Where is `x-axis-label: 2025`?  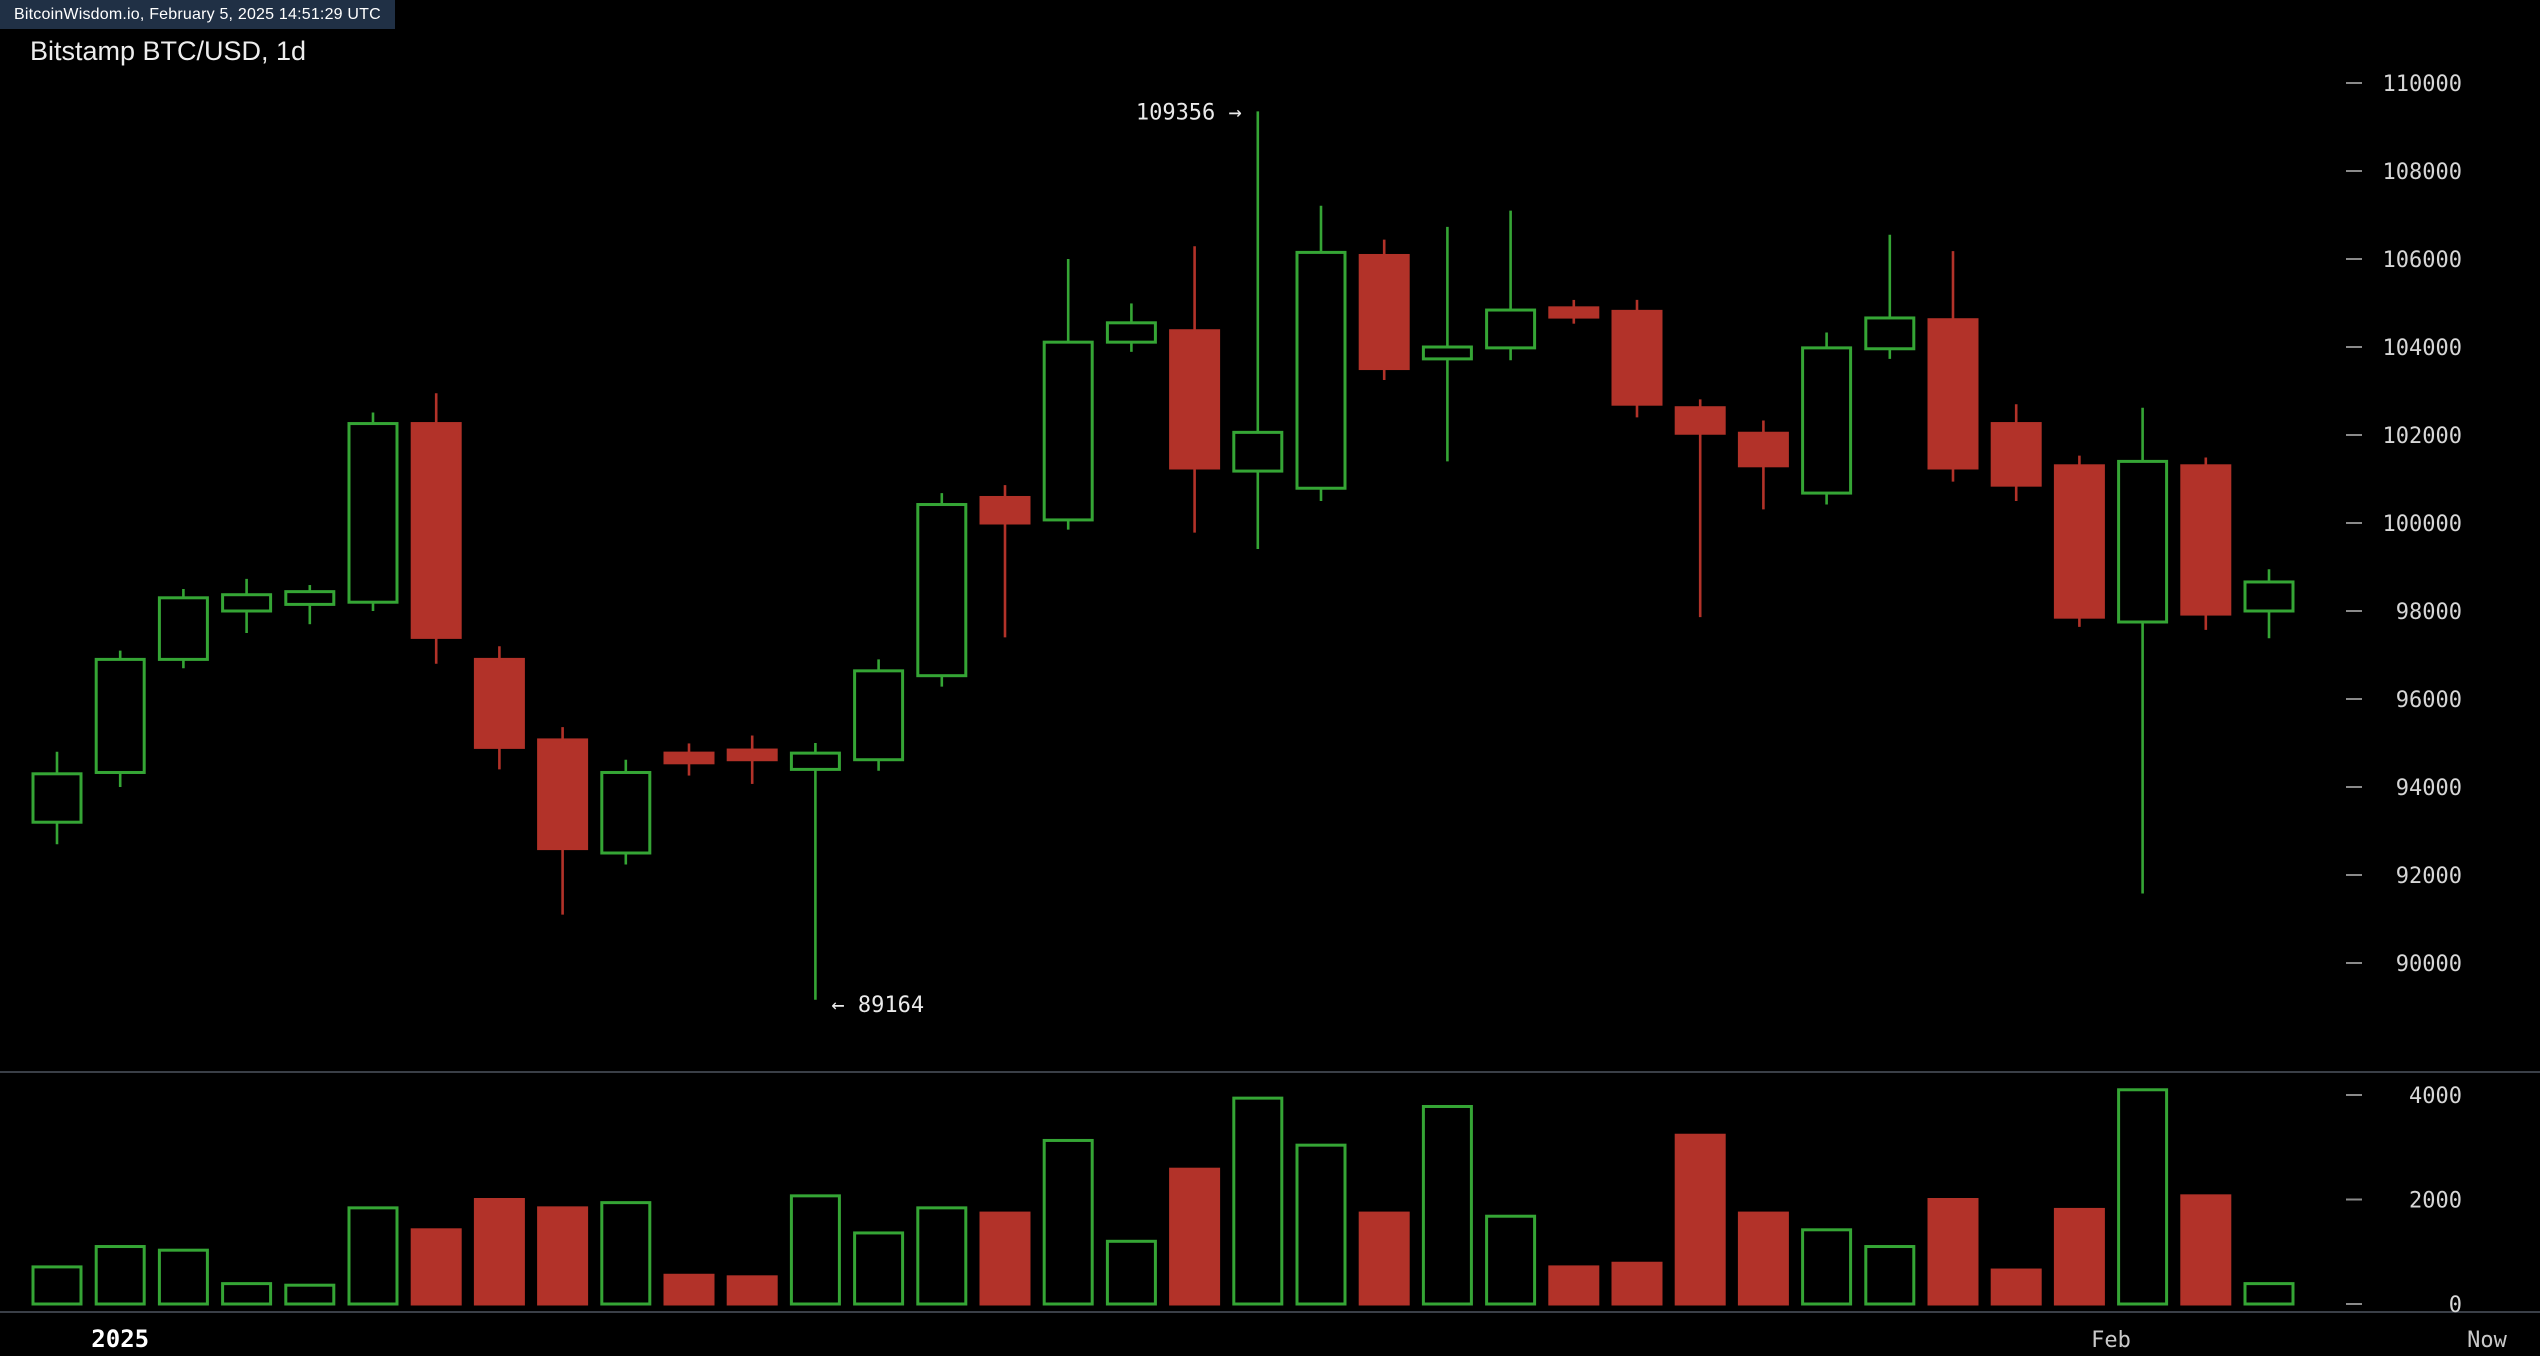 x-axis-label: 2025 is located at coordinates (120, 1339).